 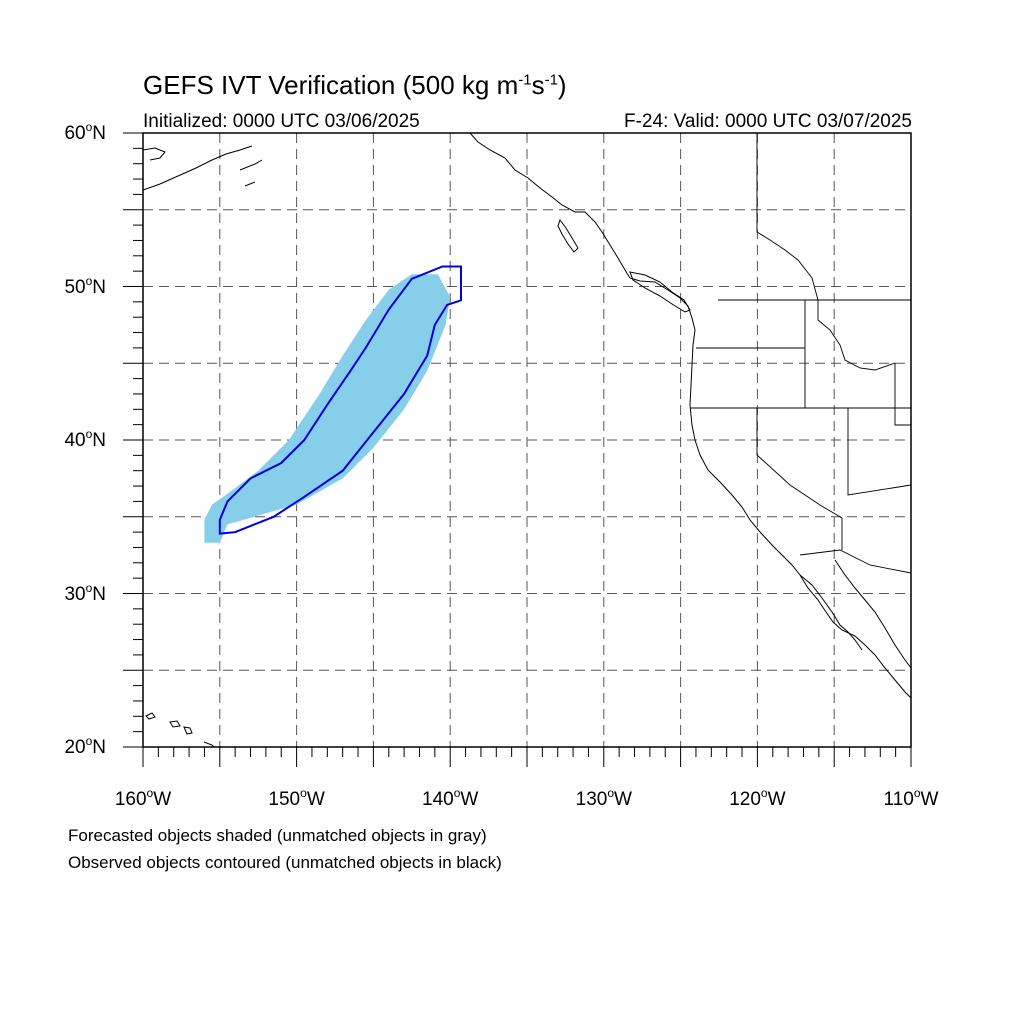 What do you see at coordinates (180, 729) in the screenshot?
I see `hawaii-islands` at bounding box center [180, 729].